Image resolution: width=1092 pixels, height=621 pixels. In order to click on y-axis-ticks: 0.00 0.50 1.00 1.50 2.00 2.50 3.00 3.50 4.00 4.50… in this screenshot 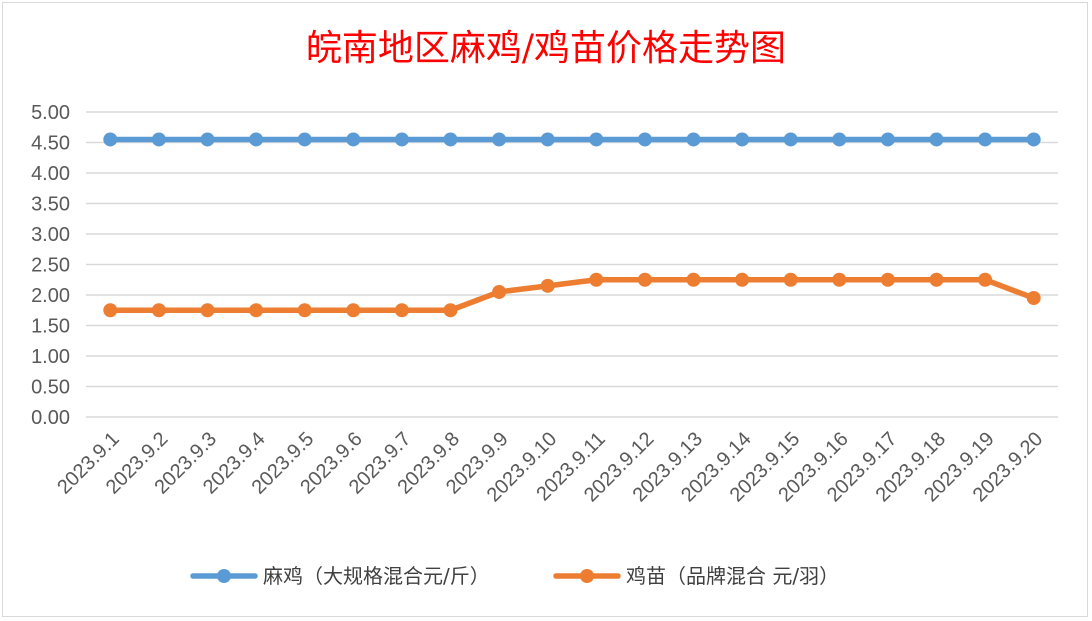, I will do `click(50, 265)`.